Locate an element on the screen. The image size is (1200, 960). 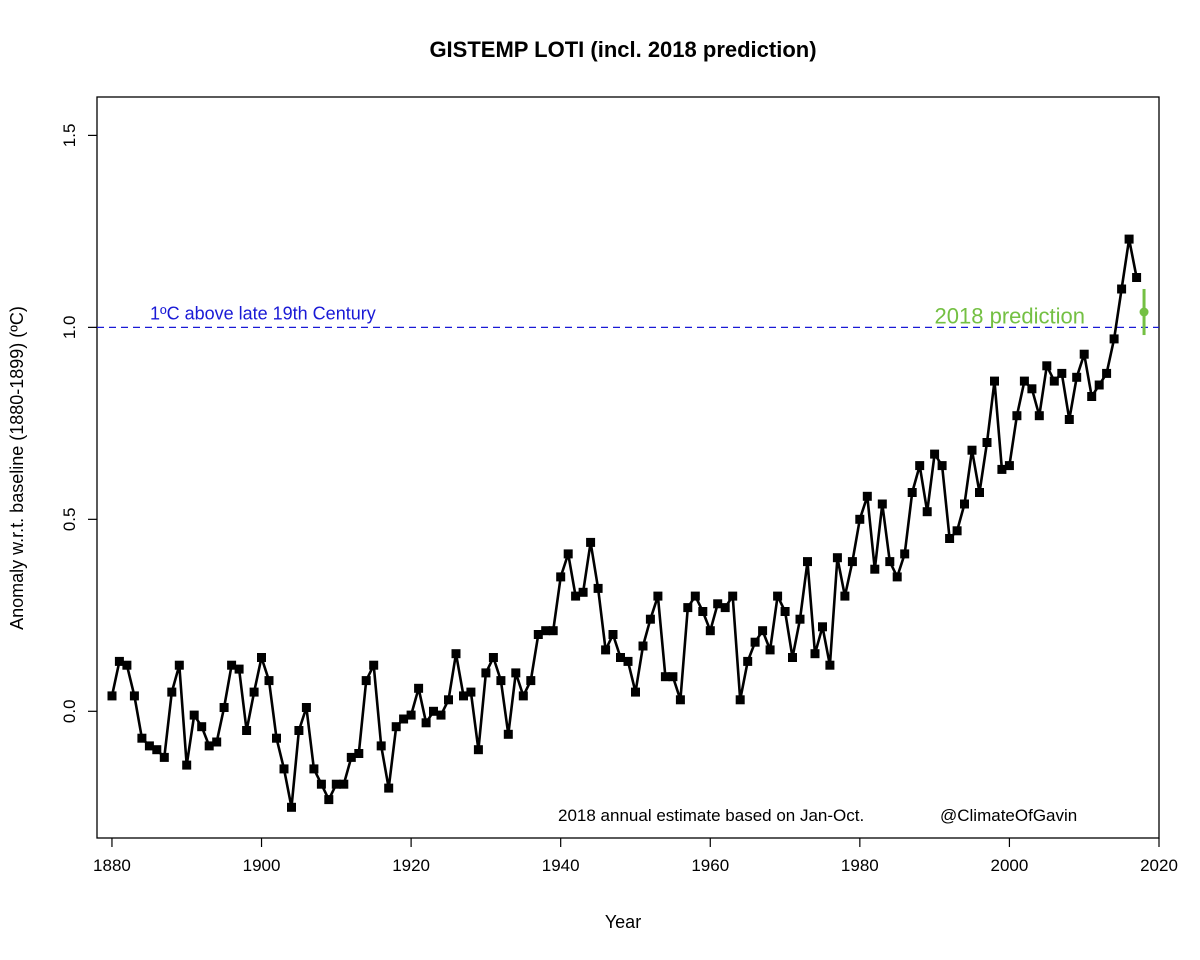
data-point-1907 is located at coordinates (314, 769).